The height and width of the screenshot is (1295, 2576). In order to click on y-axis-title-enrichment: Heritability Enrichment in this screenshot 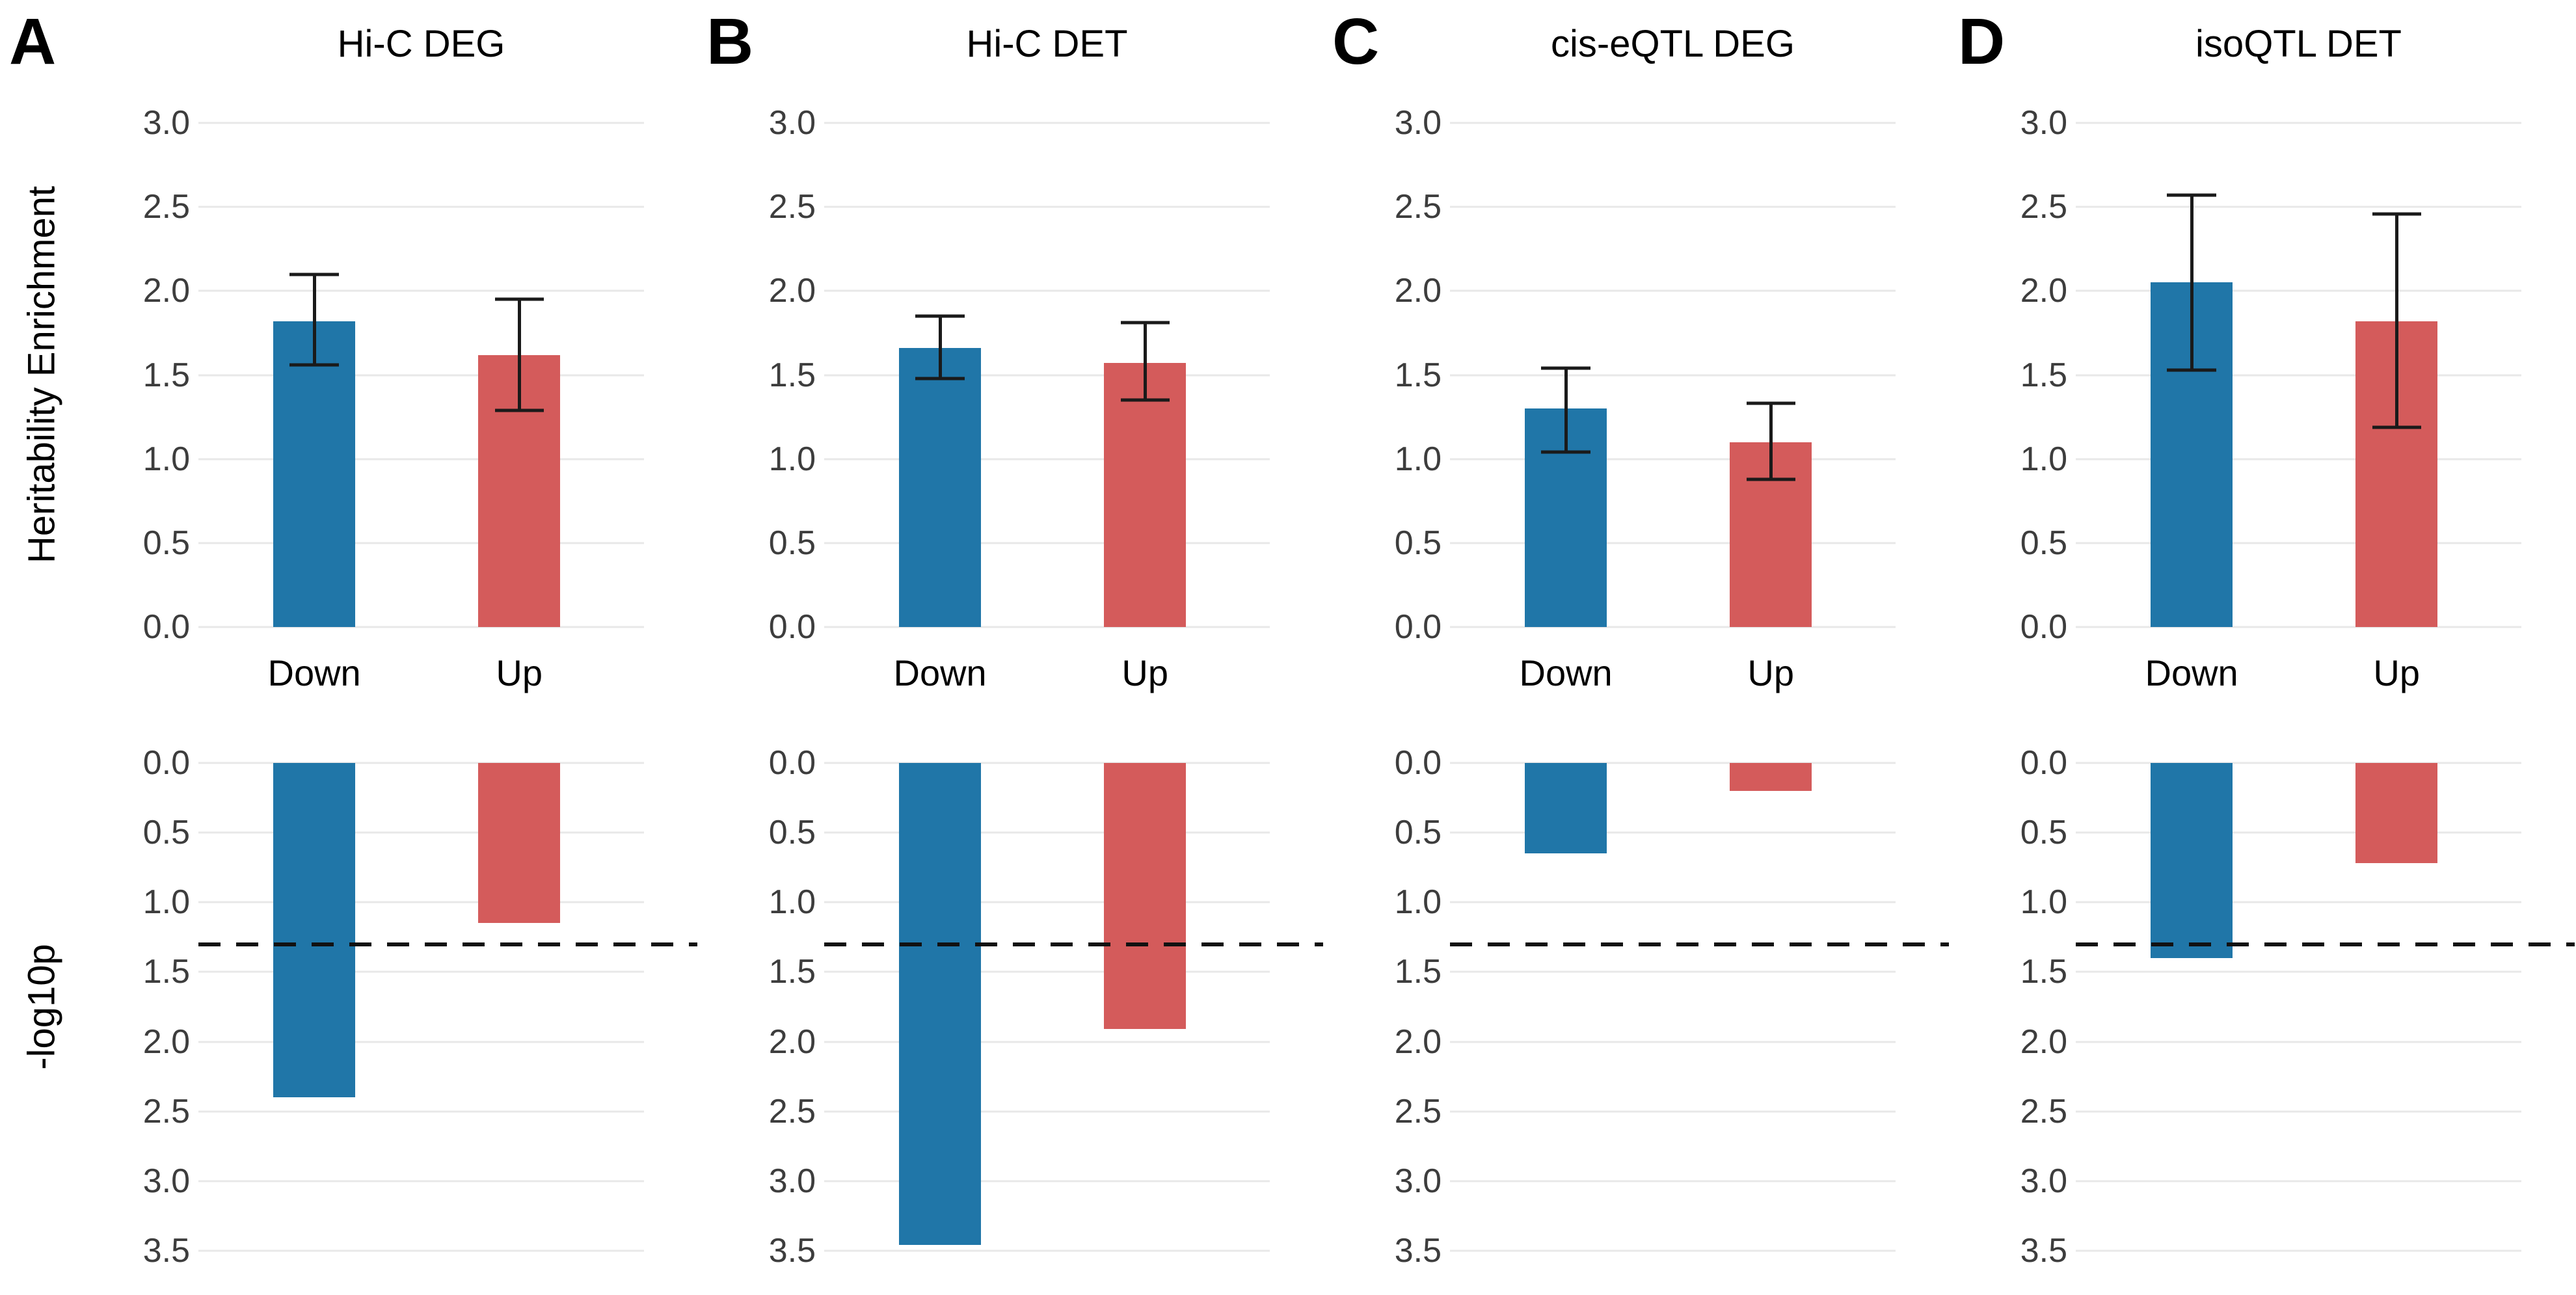, I will do `click(41, 374)`.